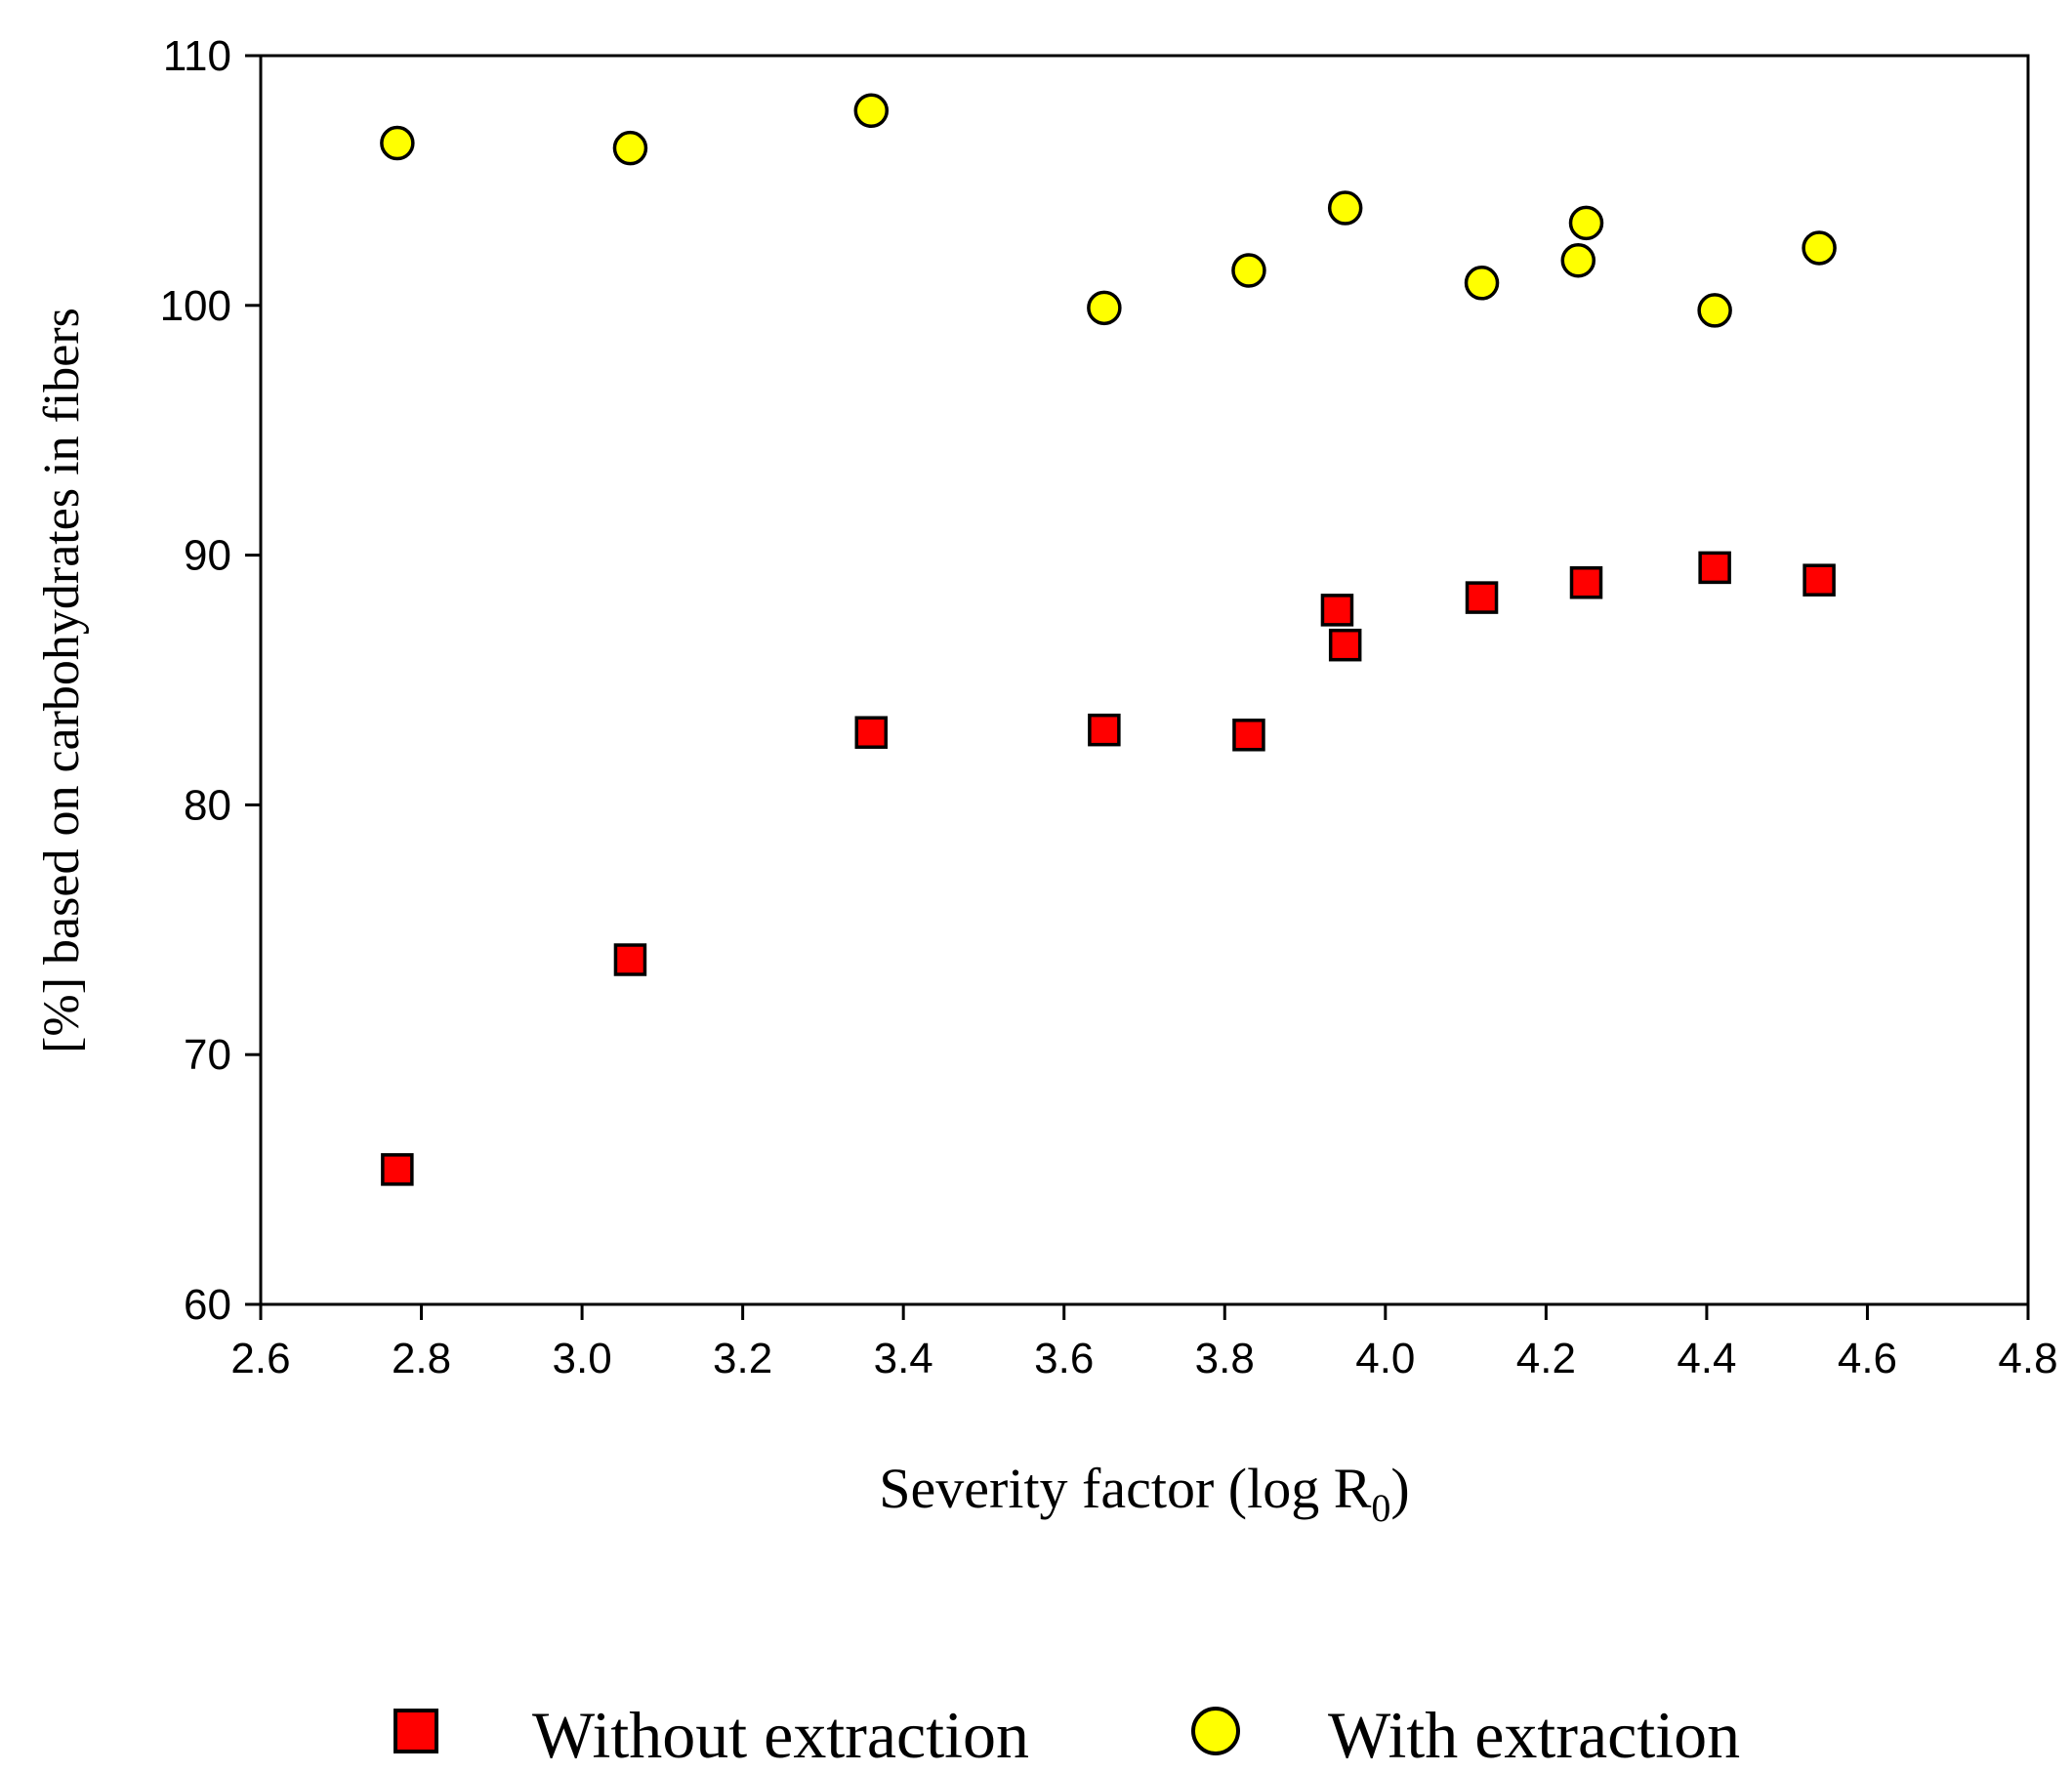 The width and height of the screenshot is (2072, 1773). I want to click on y-axis-title: [%] based on carbohydrates in fibers, so click(62, 681).